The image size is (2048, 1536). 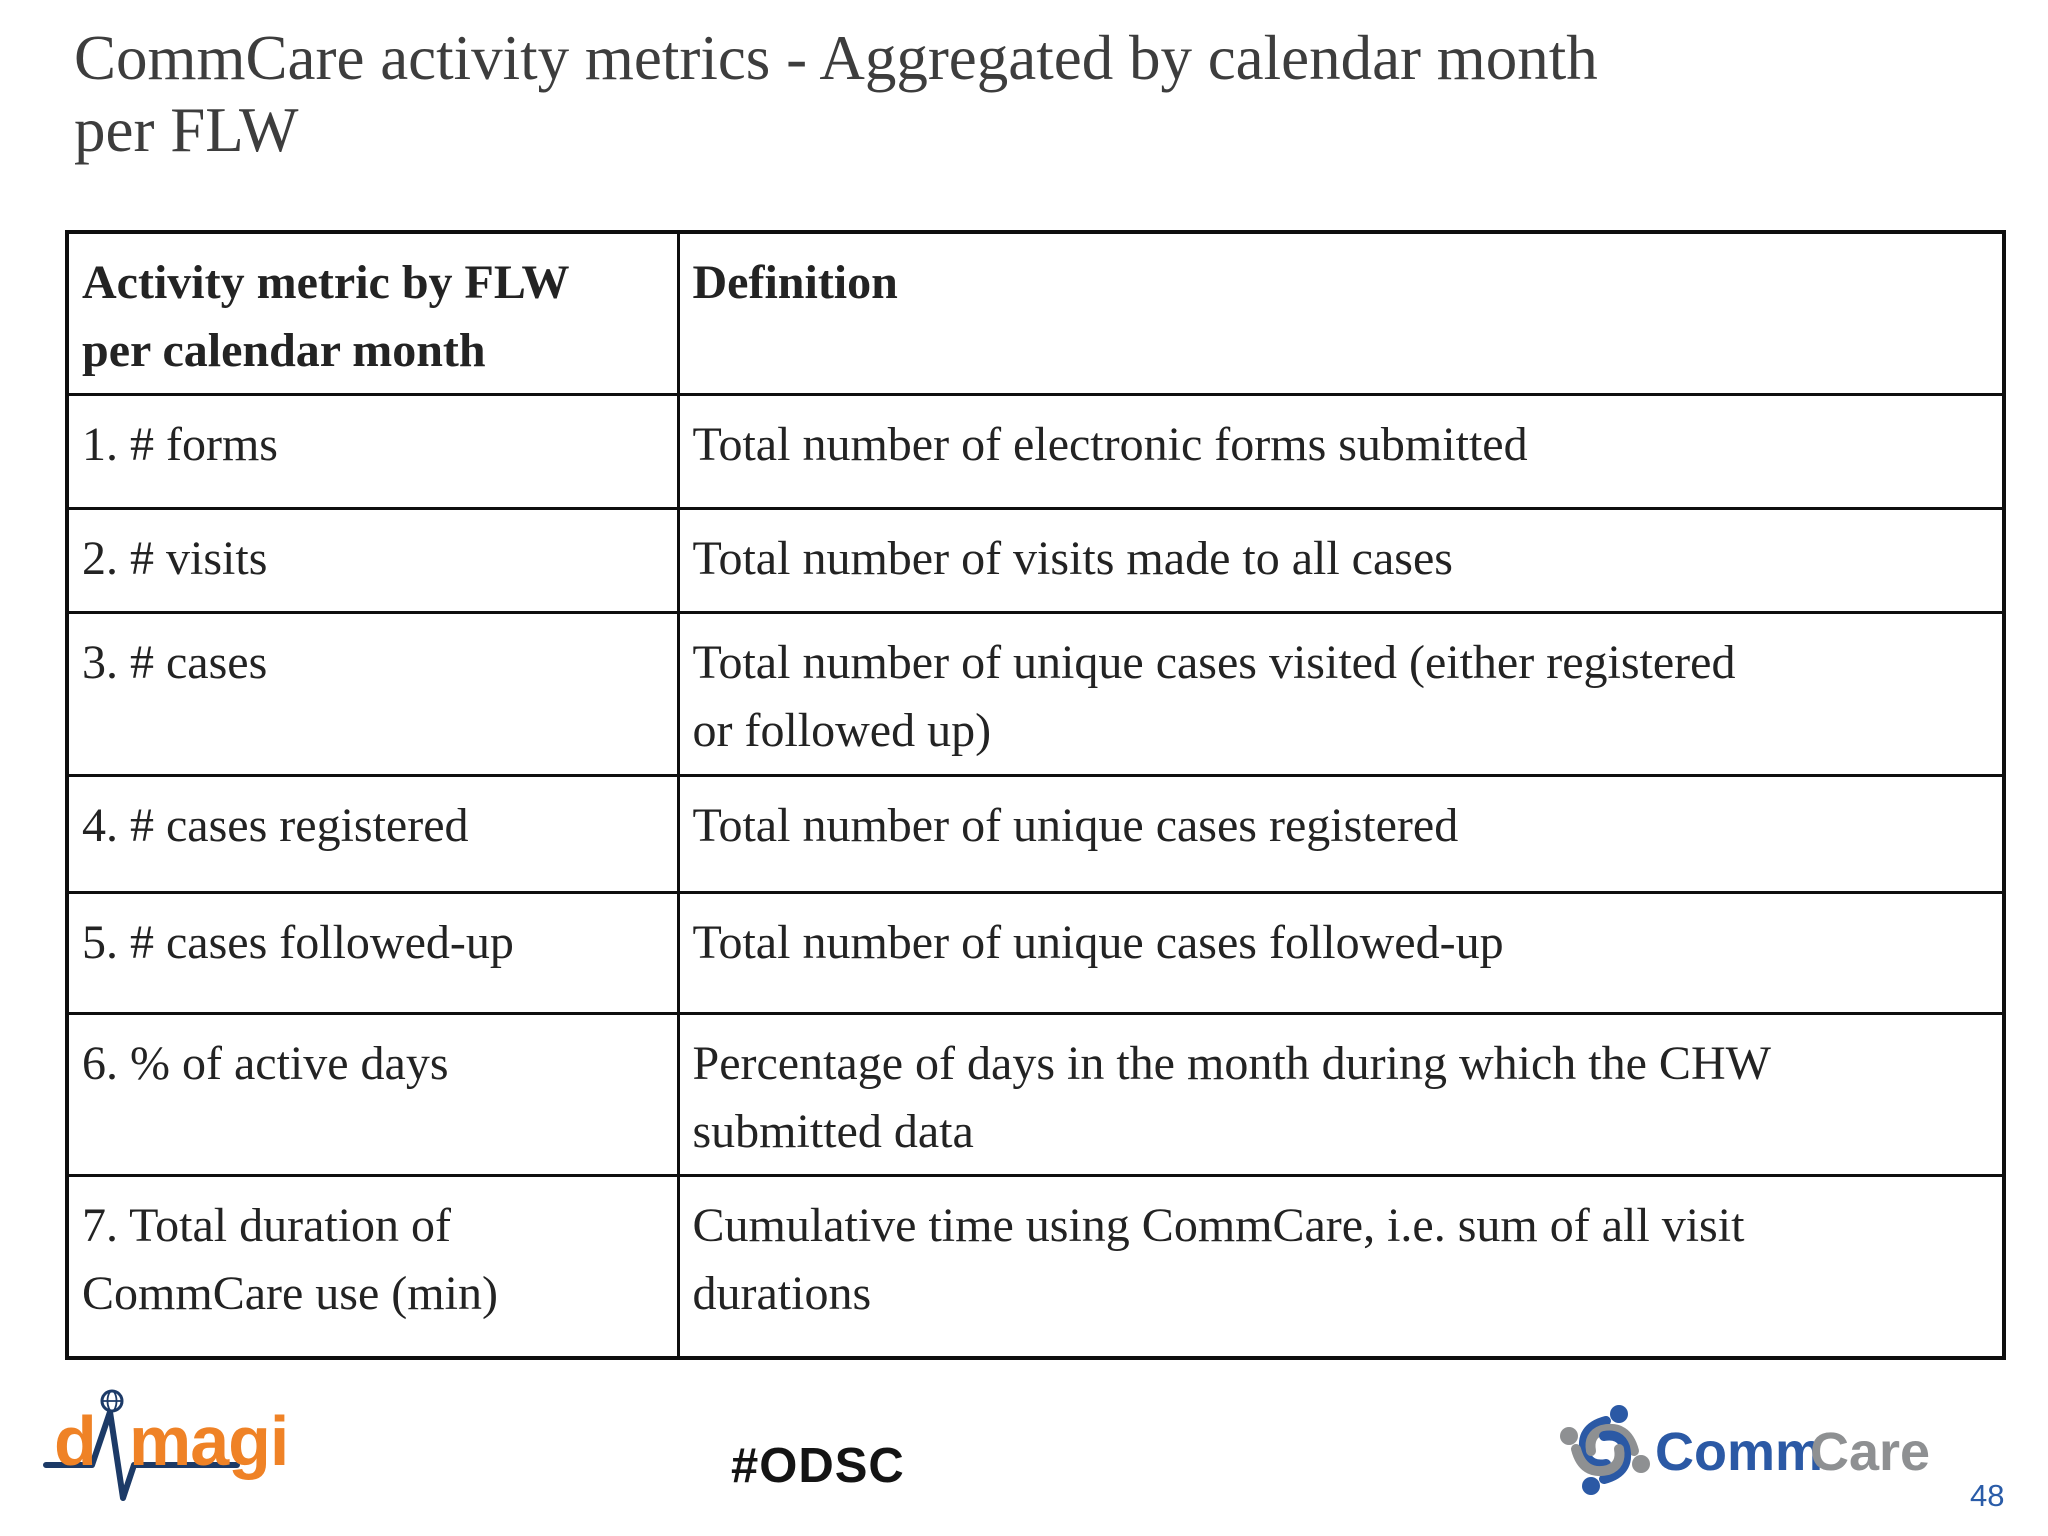 I want to click on column-header-definition: Definition, so click(x=1341, y=313).